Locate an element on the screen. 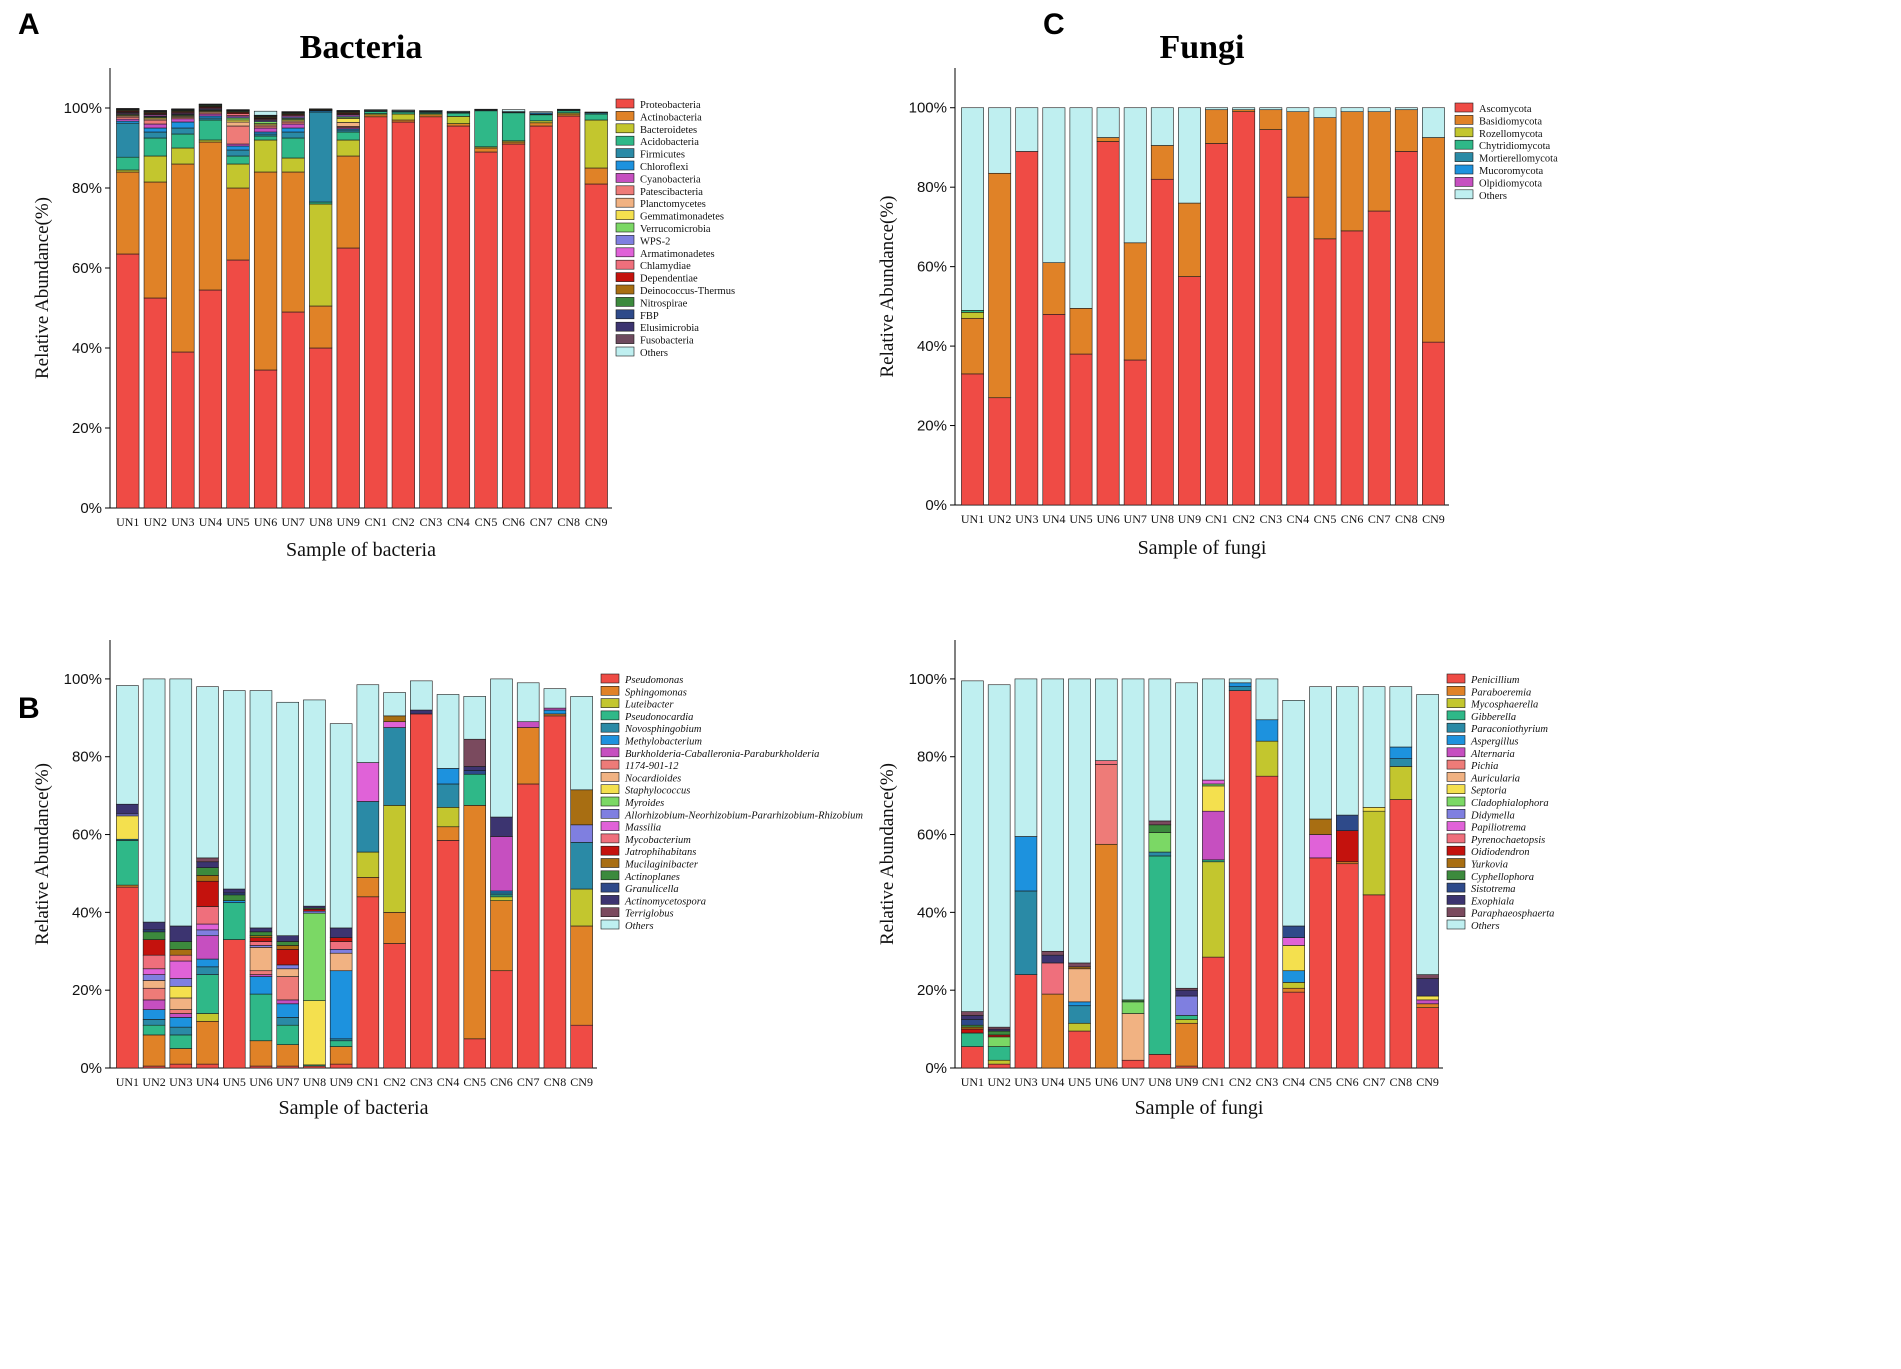  bar-segment-un5-firmicutes is located at coordinates (238, 153).